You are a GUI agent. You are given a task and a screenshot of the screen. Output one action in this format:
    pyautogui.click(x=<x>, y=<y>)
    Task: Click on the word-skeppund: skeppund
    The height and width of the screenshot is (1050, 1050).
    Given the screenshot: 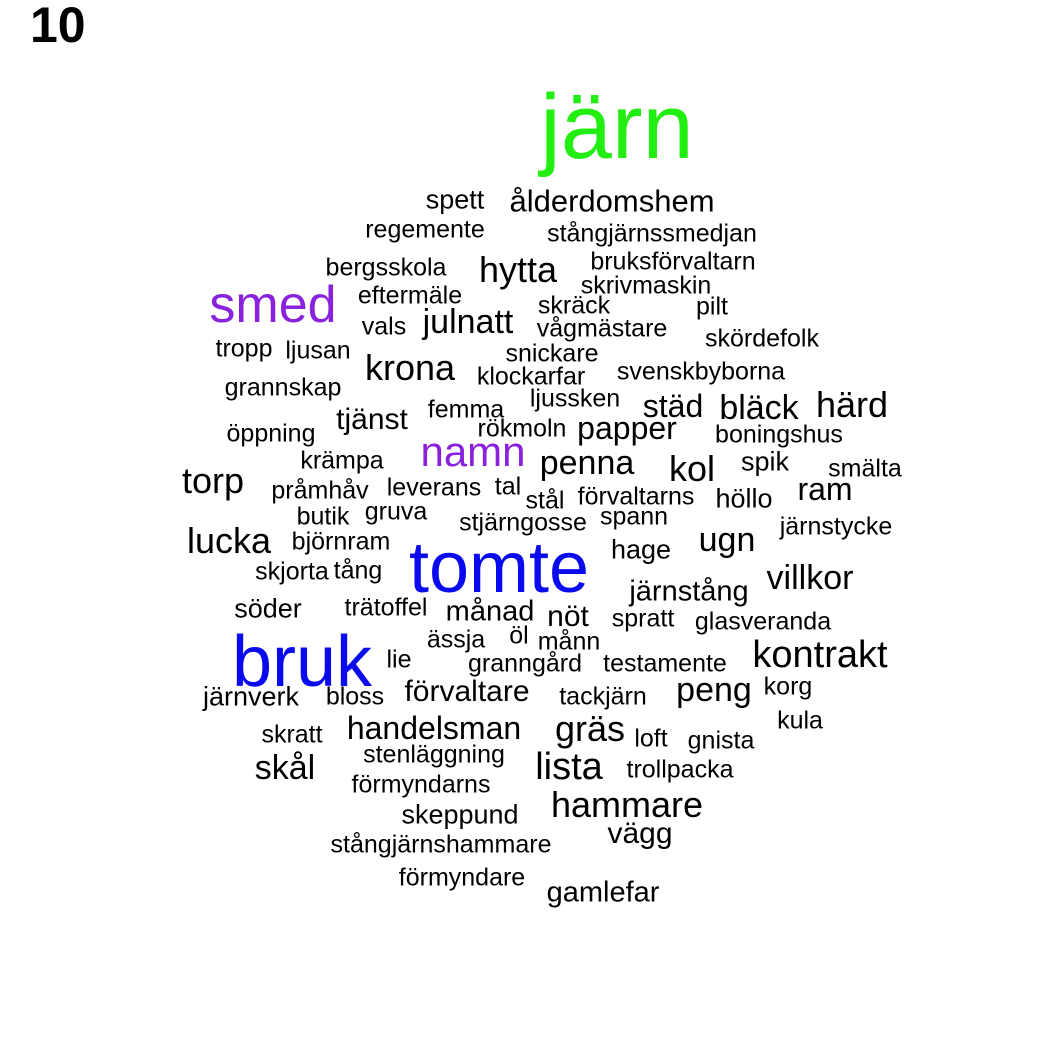 What is the action you would take?
    pyautogui.click(x=460, y=814)
    